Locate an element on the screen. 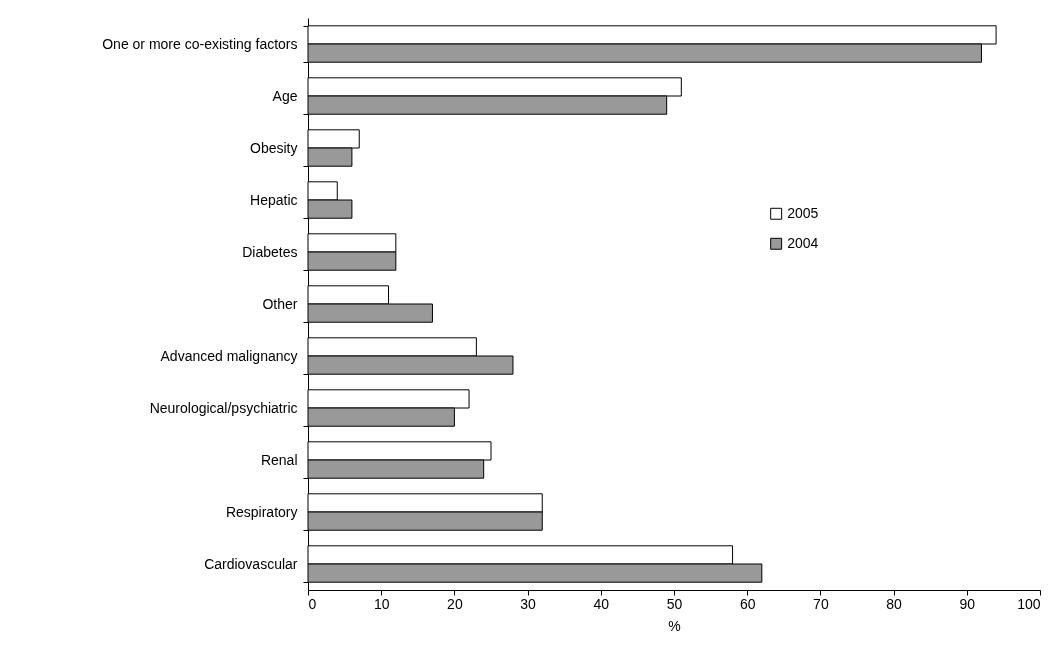 The image size is (1058, 659). x-tick-label: 60 is located at coordinates (747, 603).